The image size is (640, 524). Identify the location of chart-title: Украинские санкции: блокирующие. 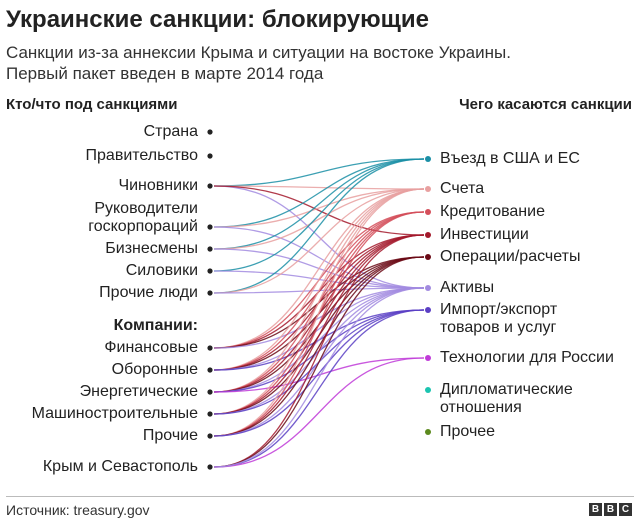
(217, 19).